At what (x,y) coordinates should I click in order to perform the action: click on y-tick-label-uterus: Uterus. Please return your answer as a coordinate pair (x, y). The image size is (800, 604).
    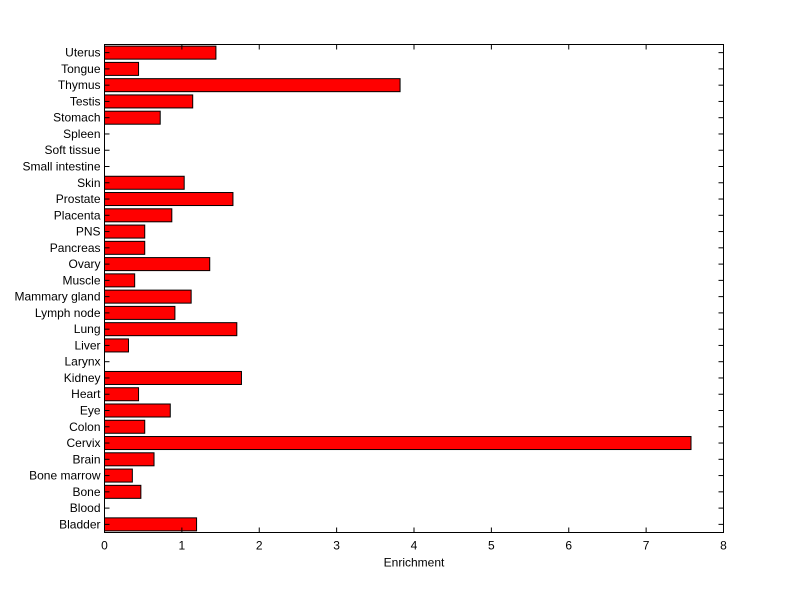
    Looking at the image, I should click on (82, 53).